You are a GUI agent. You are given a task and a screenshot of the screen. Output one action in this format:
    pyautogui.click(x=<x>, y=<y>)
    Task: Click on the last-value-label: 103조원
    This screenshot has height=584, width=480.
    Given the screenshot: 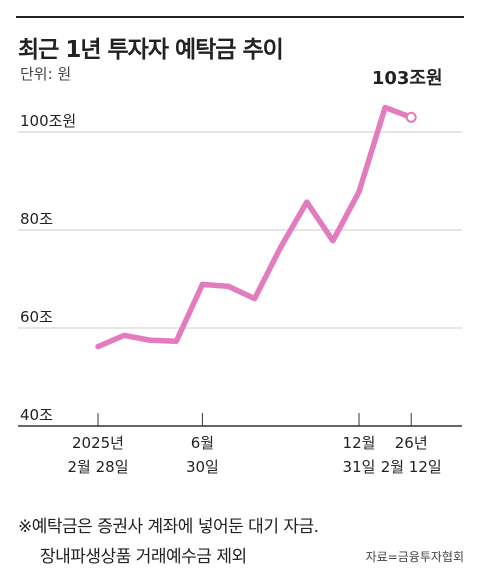 What is the action you would take?
    pyautogui.click(x=407, y=78)
    